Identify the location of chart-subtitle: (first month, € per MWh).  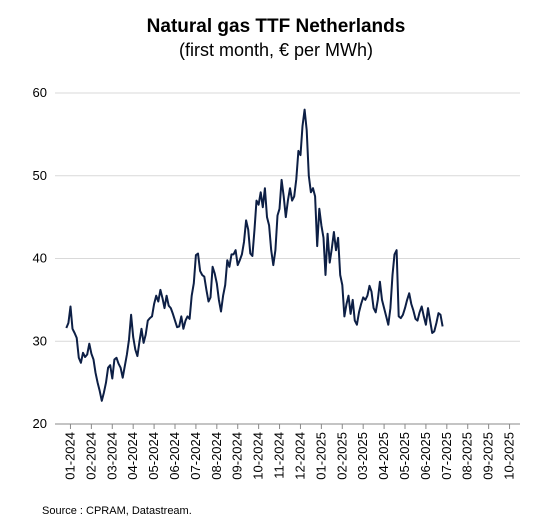
(276, 50).